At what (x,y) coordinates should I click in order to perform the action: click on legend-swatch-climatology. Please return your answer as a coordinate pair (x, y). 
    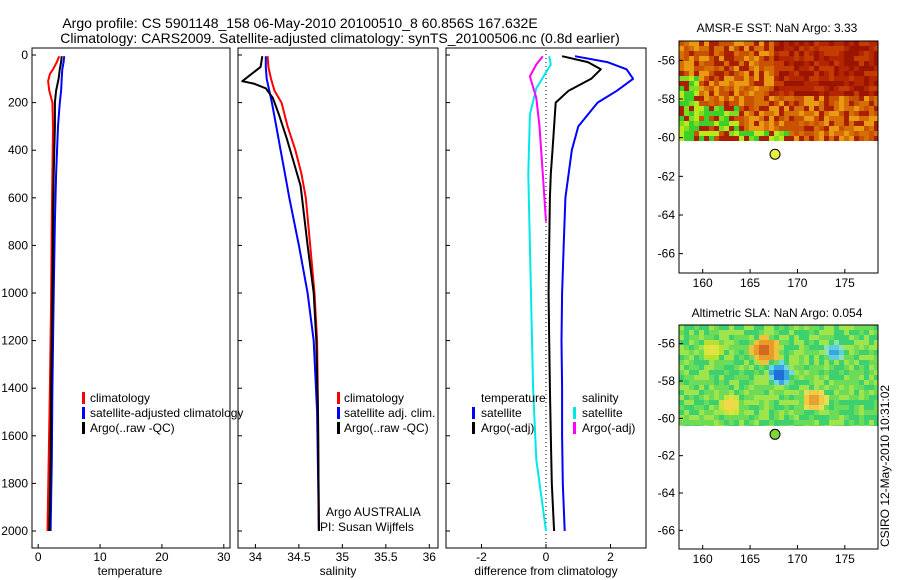
    Looking at the image, I should click on (338, 398).